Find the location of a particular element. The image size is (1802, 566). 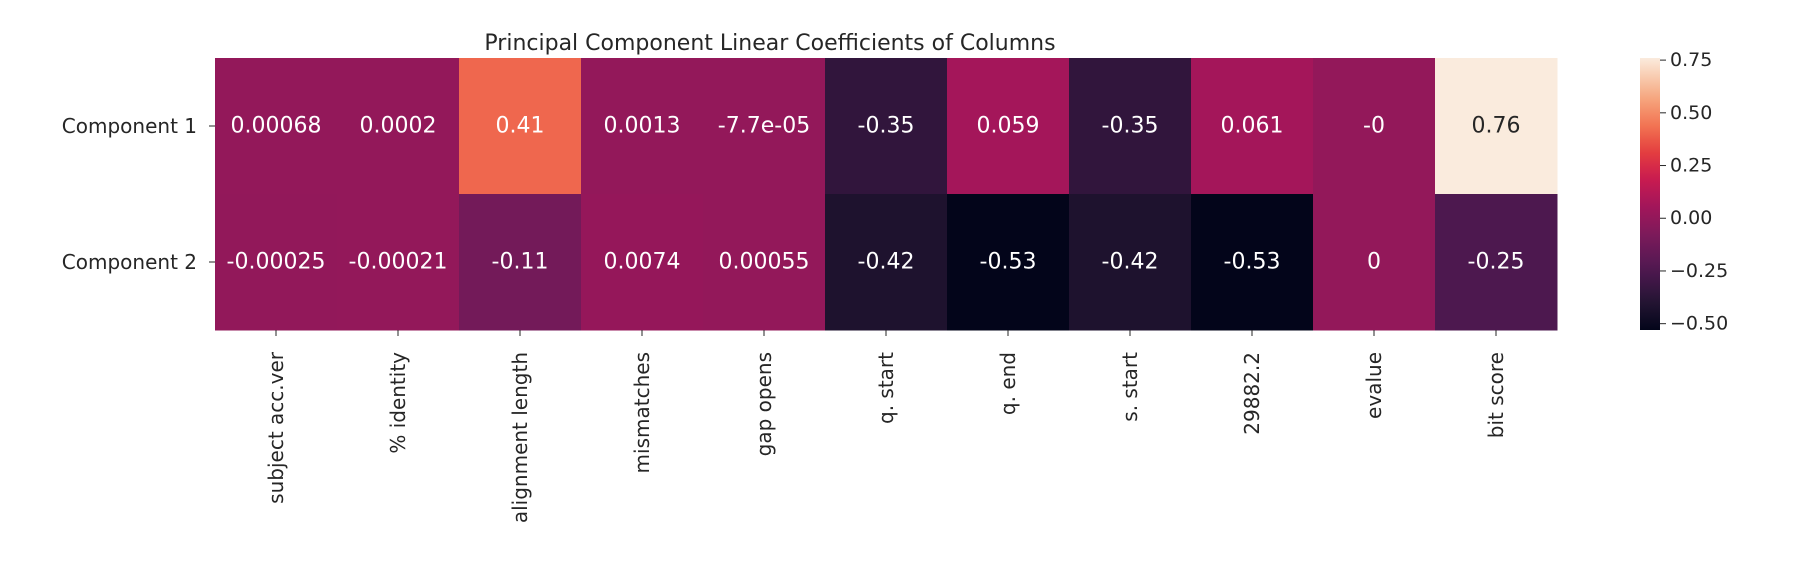

cell-value-label: 0.0074 is located at coordinates (642, 262).